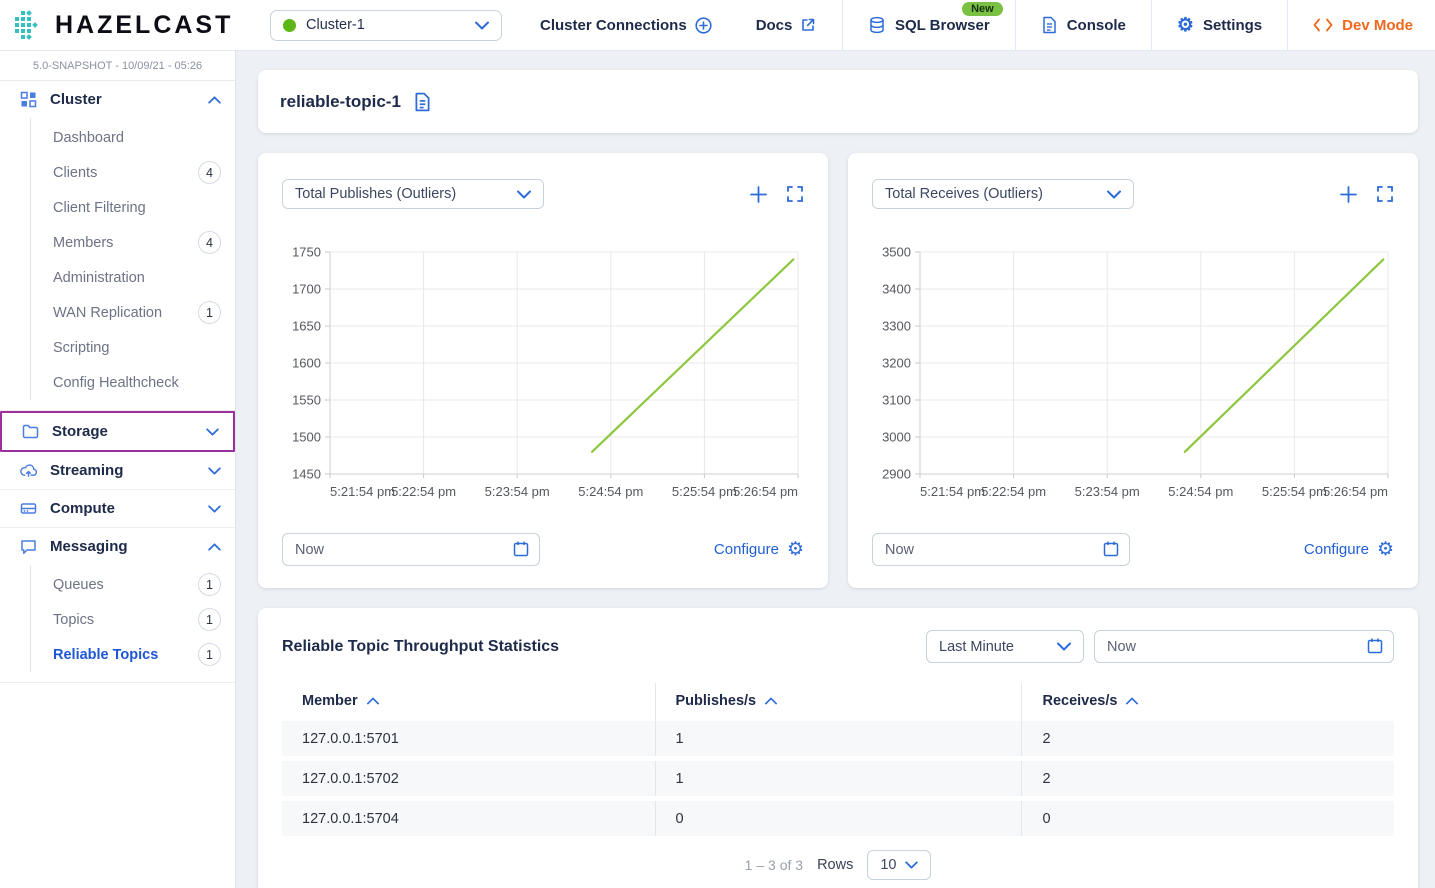 Image resolution: width=1435 pixels, height=888 pixels. What do you see at coordinates (896, 474) in the screenshot?
I see `svg-text: 2900` at bounding box center [896, 474].